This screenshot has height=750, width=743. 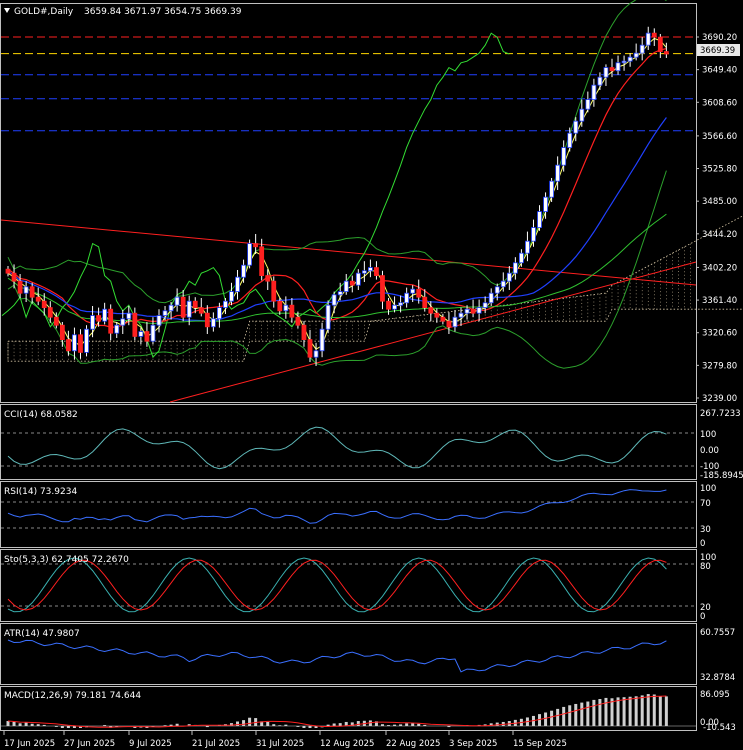 I want to click on price-tick-label: 3320.60, so click(x=719, y=334).